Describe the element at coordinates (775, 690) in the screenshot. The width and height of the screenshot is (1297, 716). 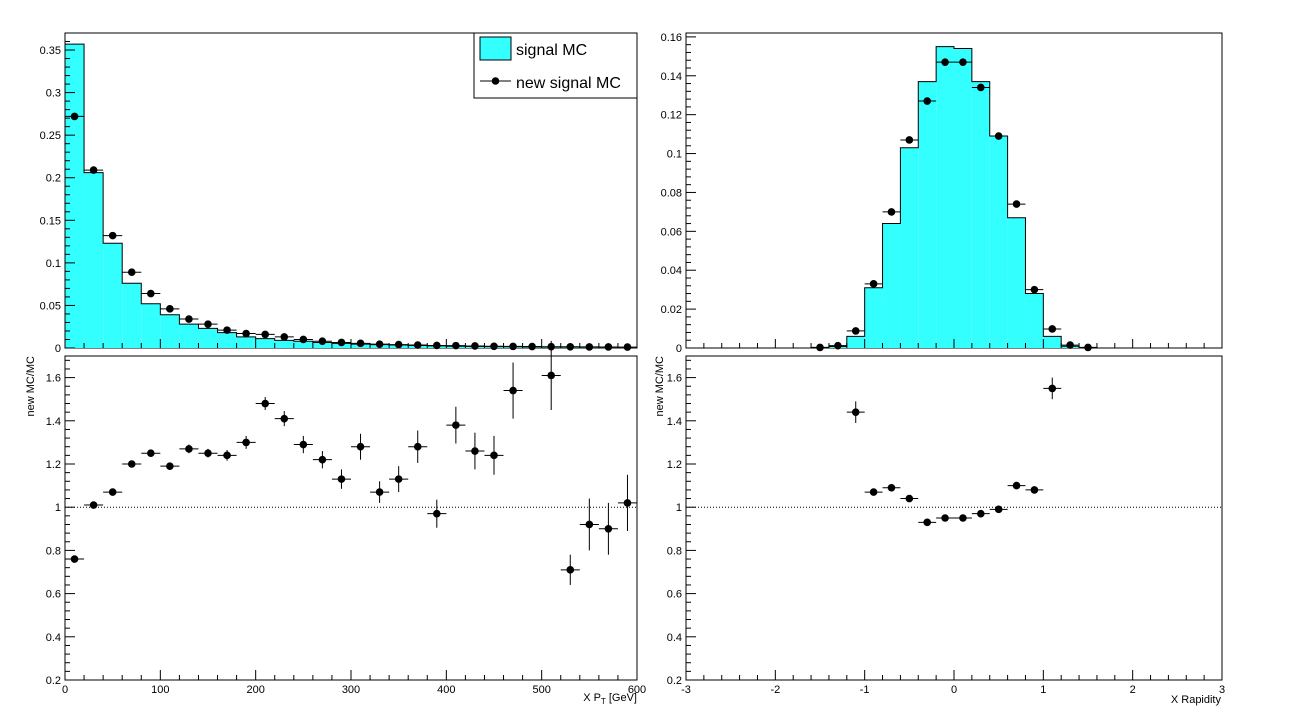
I see `x-tick-label: -2` at that location.